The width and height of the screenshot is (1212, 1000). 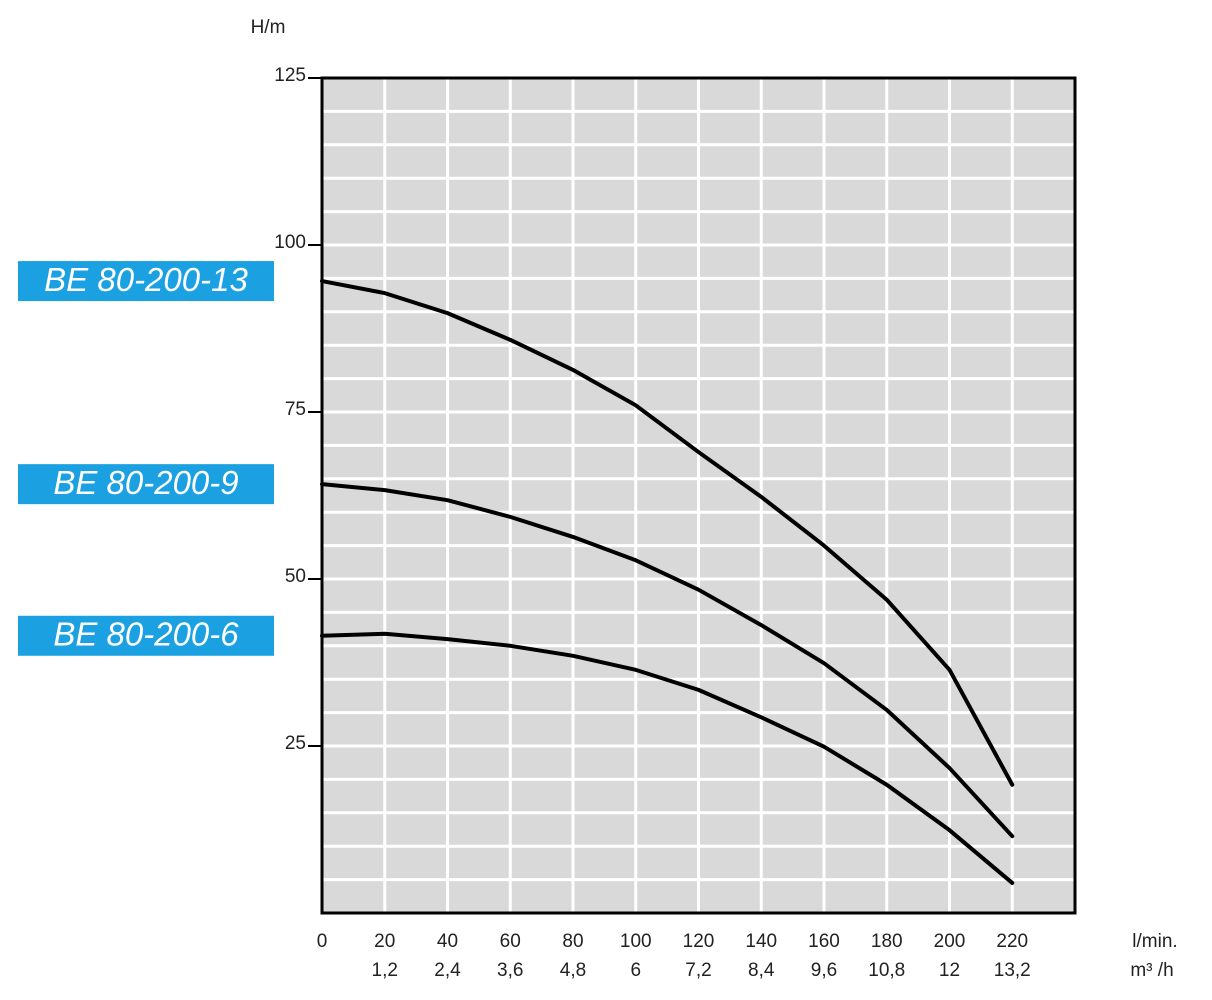 What do you see at coordinates (385, 970) in the screenshot?
I see `x2-tick-label: 1,2` at bounding box center [385, 970].